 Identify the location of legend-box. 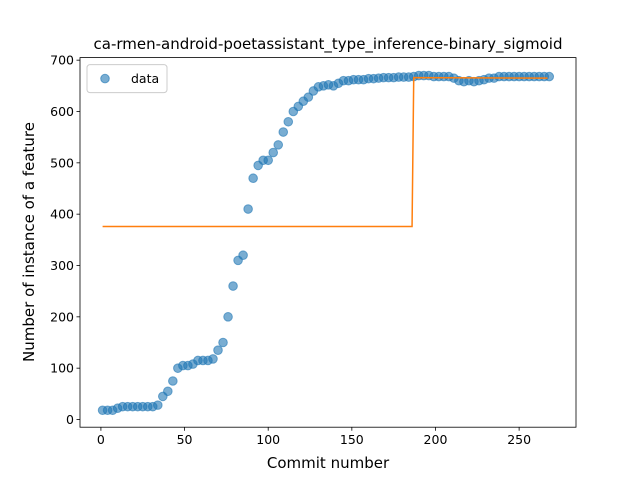
(127, 79).